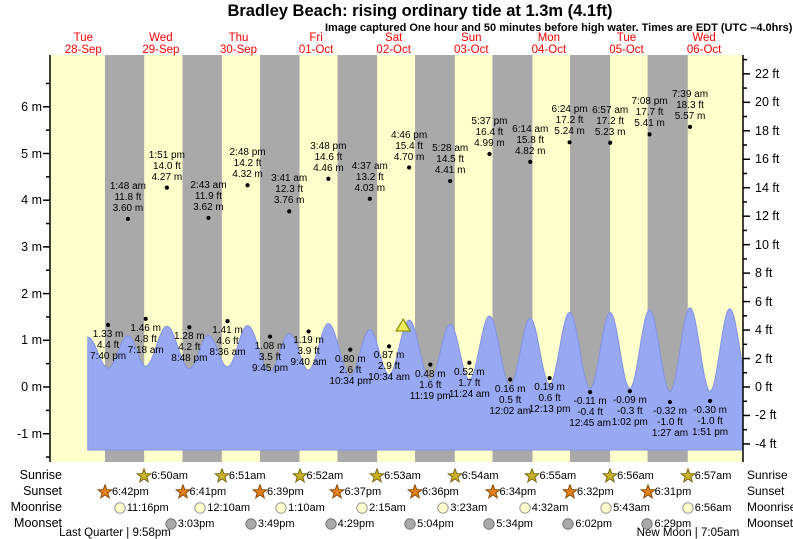 This screenshot has height=539, width=793. What do you see at coordinates (403, 324) in the screenshot?
I see `capture-time-marker-icon` at bounding box center [403, 324].